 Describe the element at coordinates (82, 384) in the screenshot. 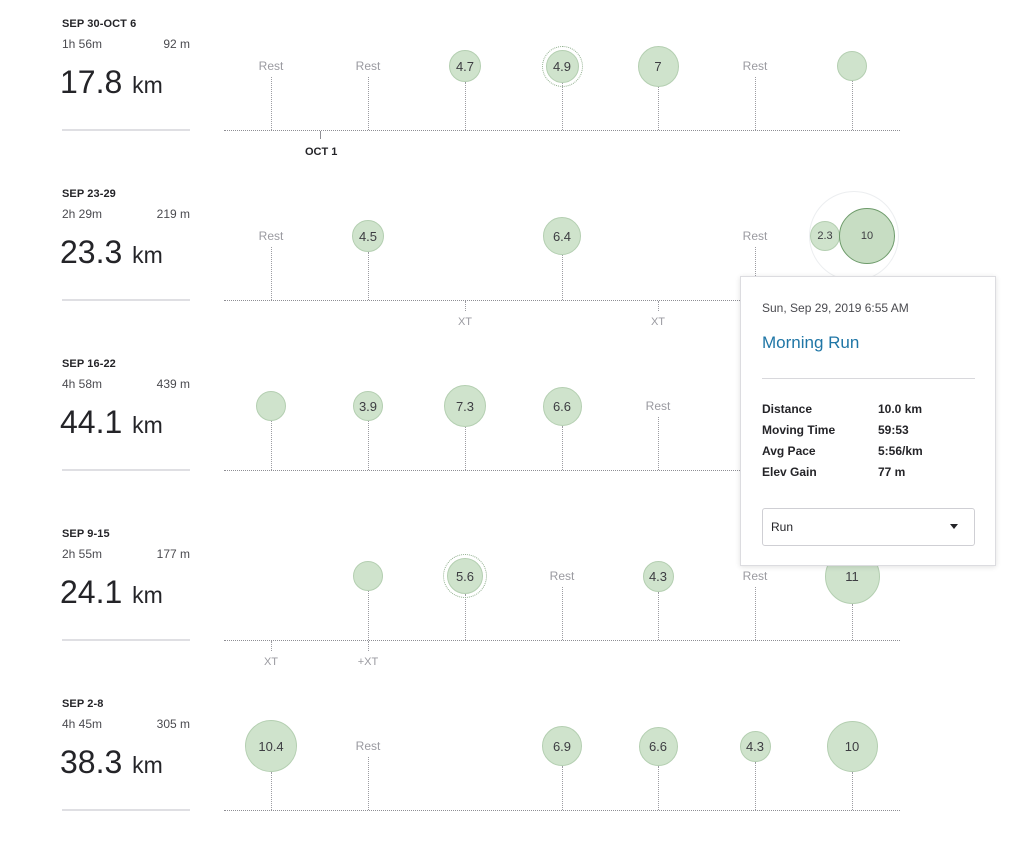

I see `week-moving-time: 4h 58m` at that location.